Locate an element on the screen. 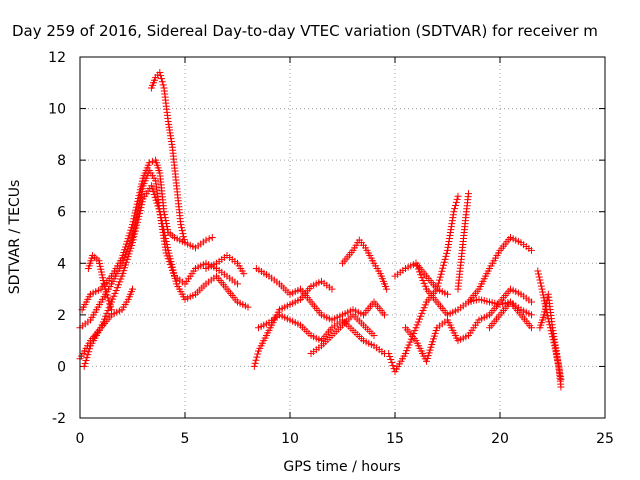  y-tick-label: 10 is located at coordinates (57, 110).